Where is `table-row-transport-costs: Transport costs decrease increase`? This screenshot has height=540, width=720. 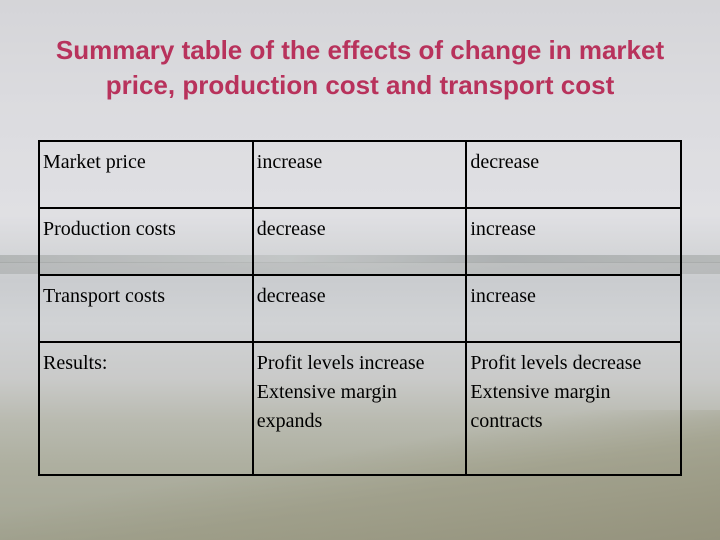
table-row-transport-costs: Transport costs decrease increase is located at coordinates (360, 308).